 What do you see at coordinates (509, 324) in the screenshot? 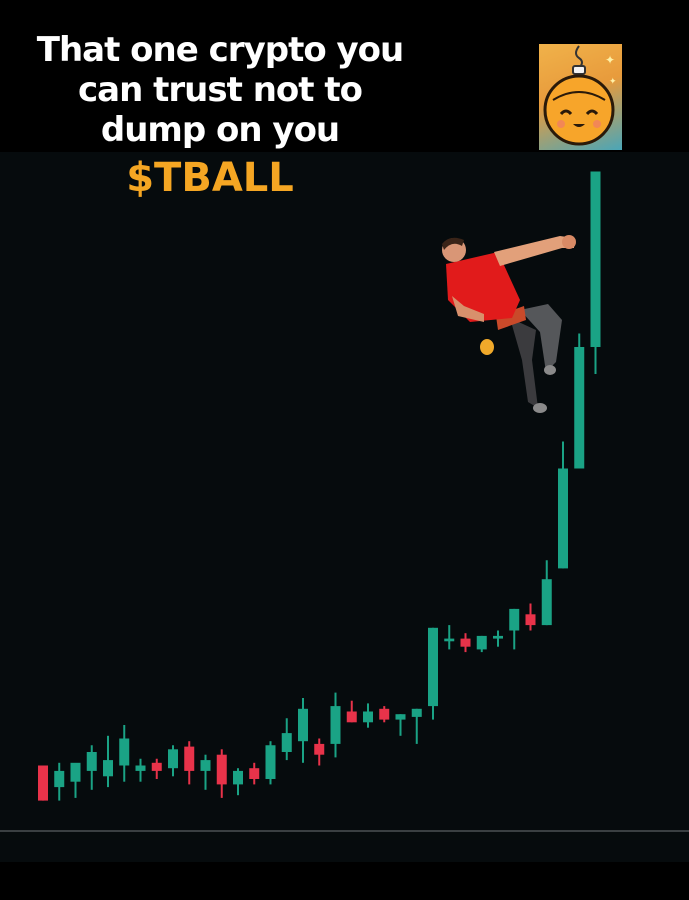
I see `rock-climber-figure` at bounding box center [509, 324].